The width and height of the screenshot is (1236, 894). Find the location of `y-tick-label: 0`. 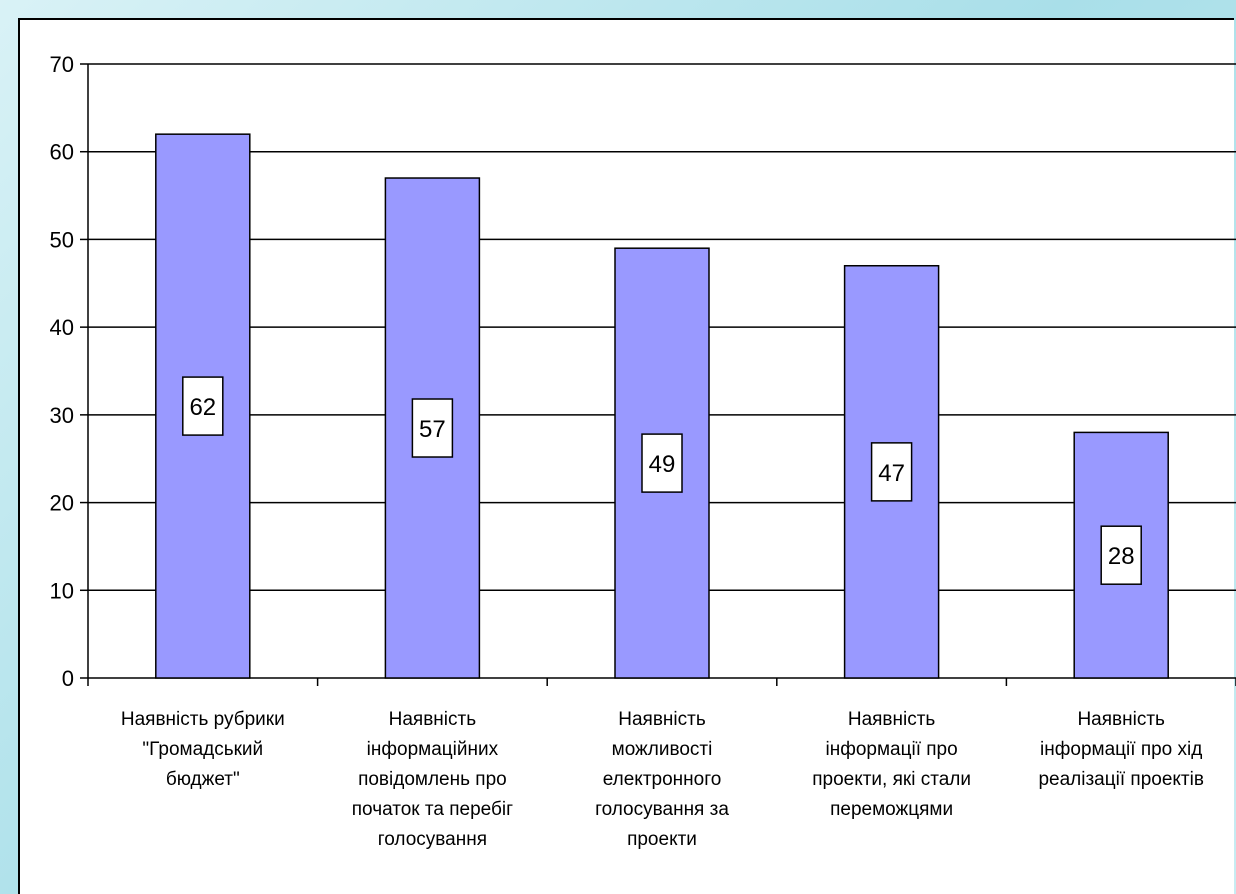

y-tick-label: 0 is located at coordinates (68, 678).